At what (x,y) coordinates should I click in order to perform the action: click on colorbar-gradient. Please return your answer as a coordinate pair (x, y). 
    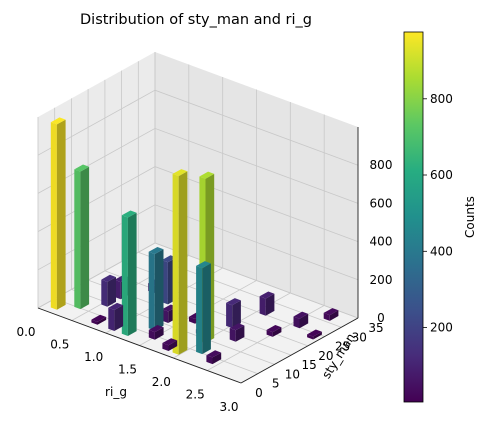
    Looking at the image, I should click on (413, 217).